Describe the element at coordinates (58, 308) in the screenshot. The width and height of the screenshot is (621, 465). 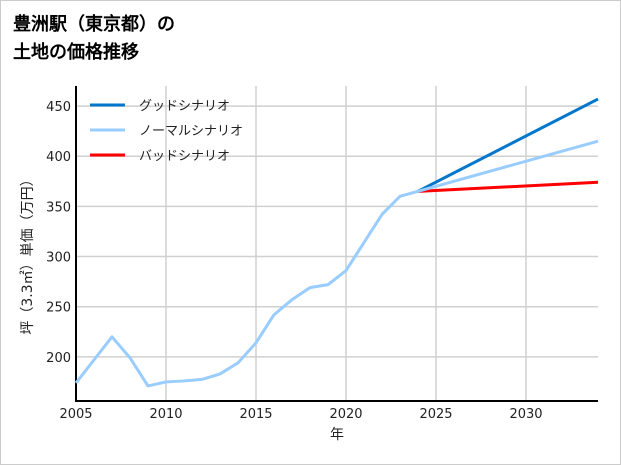
I see `y-tick-label: 250` at that location.